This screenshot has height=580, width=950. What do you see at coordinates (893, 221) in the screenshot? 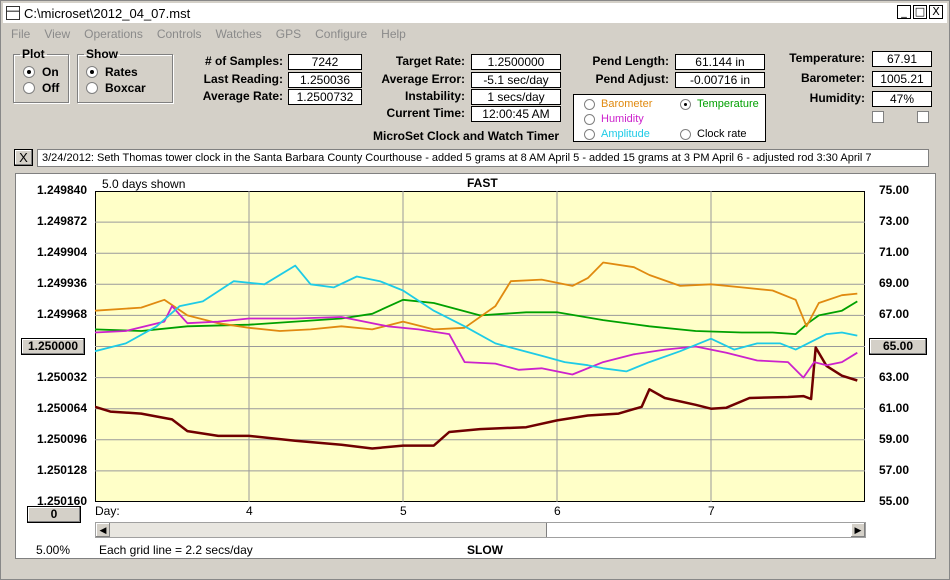
I see `y-right-tick: 73.00` at bounding box center [893, 221].